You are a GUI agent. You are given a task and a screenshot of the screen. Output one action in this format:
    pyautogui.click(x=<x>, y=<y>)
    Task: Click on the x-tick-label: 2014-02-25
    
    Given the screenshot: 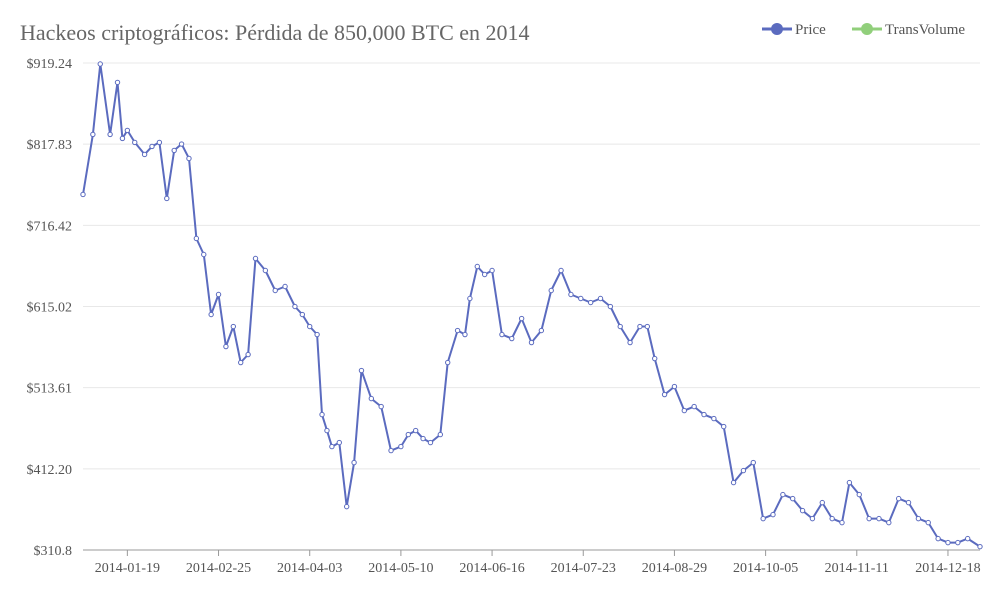 What is the action you would take?
    pyautogui.click(x=218, y=568)
    